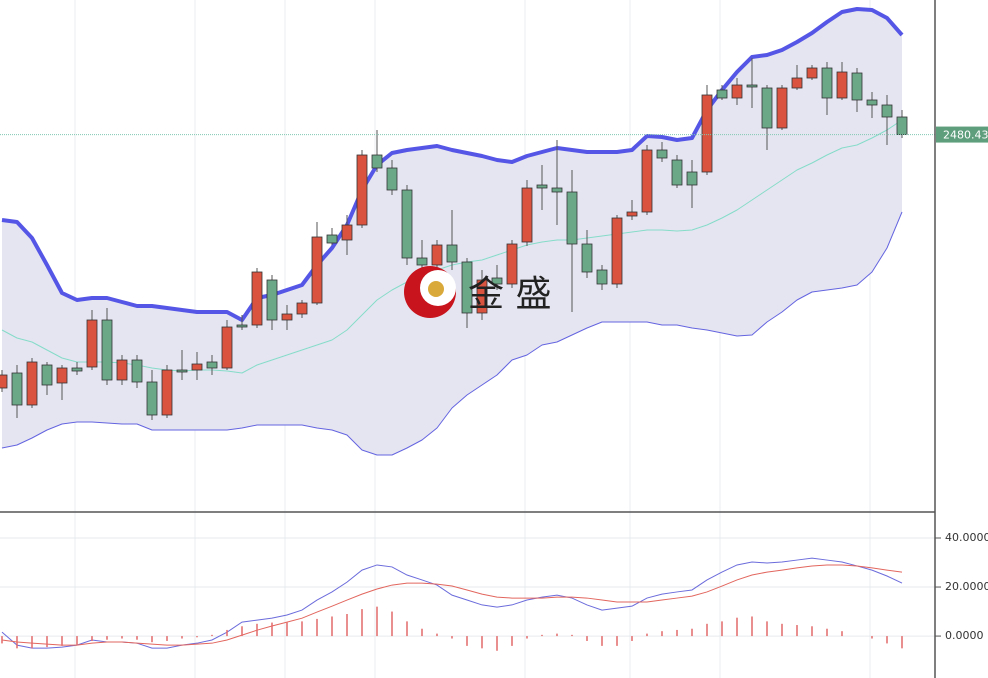  What do you see at coordinates (966, 537) in the screenshot?
I see `y-tick-label: 40.0000` at bounding box center [966, 537].